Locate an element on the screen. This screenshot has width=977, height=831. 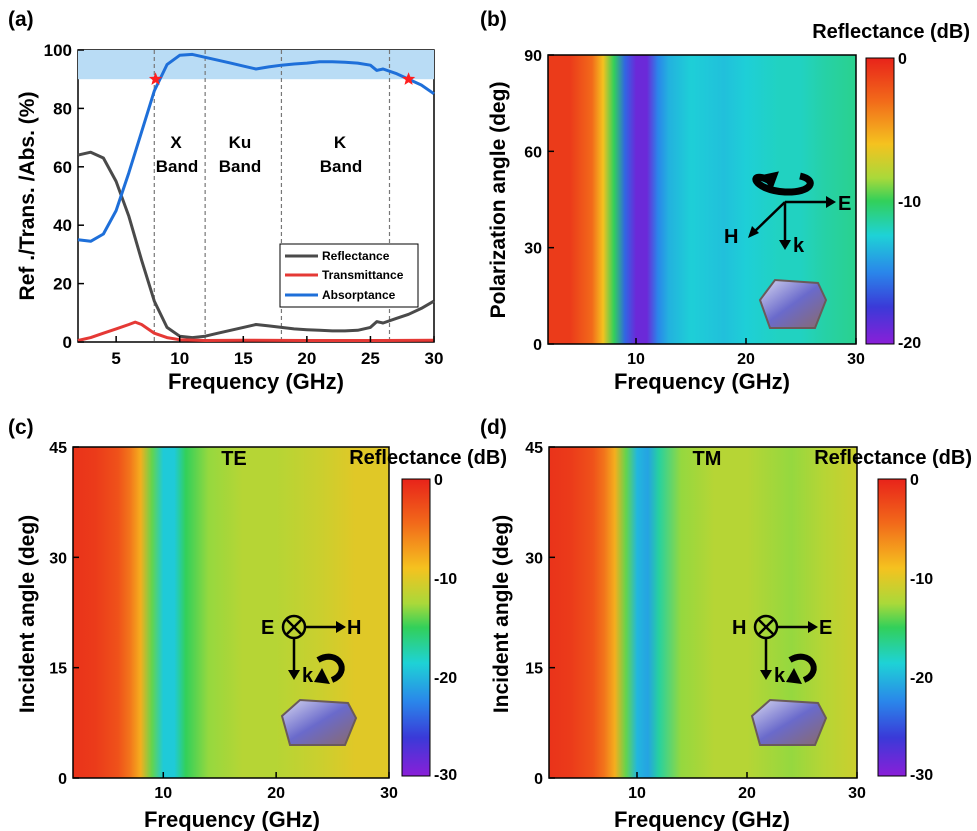
c-xtick-label-0: 10 is located at coordinates (163, 793).